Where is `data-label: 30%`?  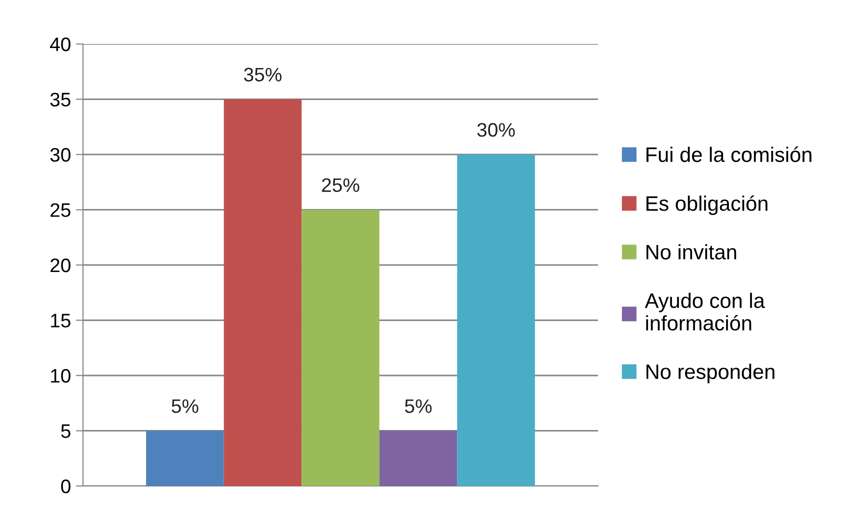 data-label: 30% is located at coordinates (496, 130).